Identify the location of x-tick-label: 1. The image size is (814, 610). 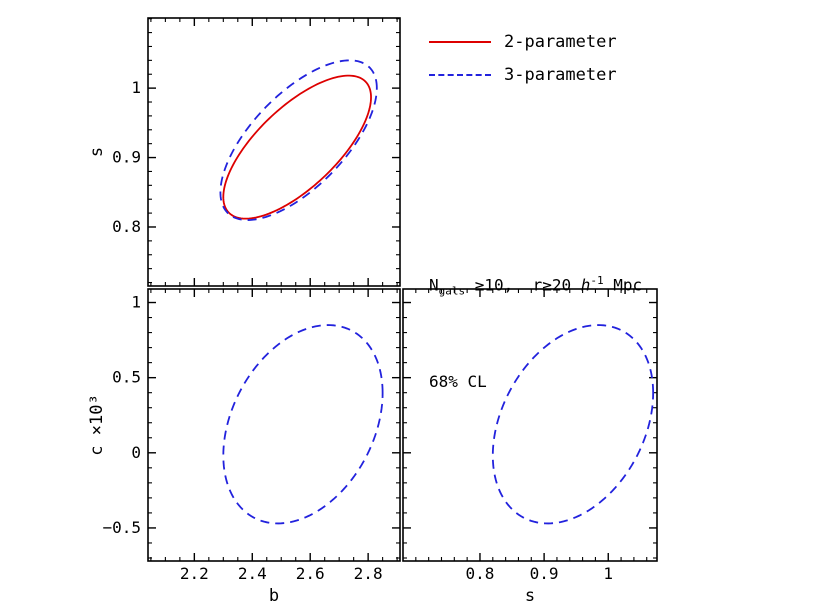
(608, 573).